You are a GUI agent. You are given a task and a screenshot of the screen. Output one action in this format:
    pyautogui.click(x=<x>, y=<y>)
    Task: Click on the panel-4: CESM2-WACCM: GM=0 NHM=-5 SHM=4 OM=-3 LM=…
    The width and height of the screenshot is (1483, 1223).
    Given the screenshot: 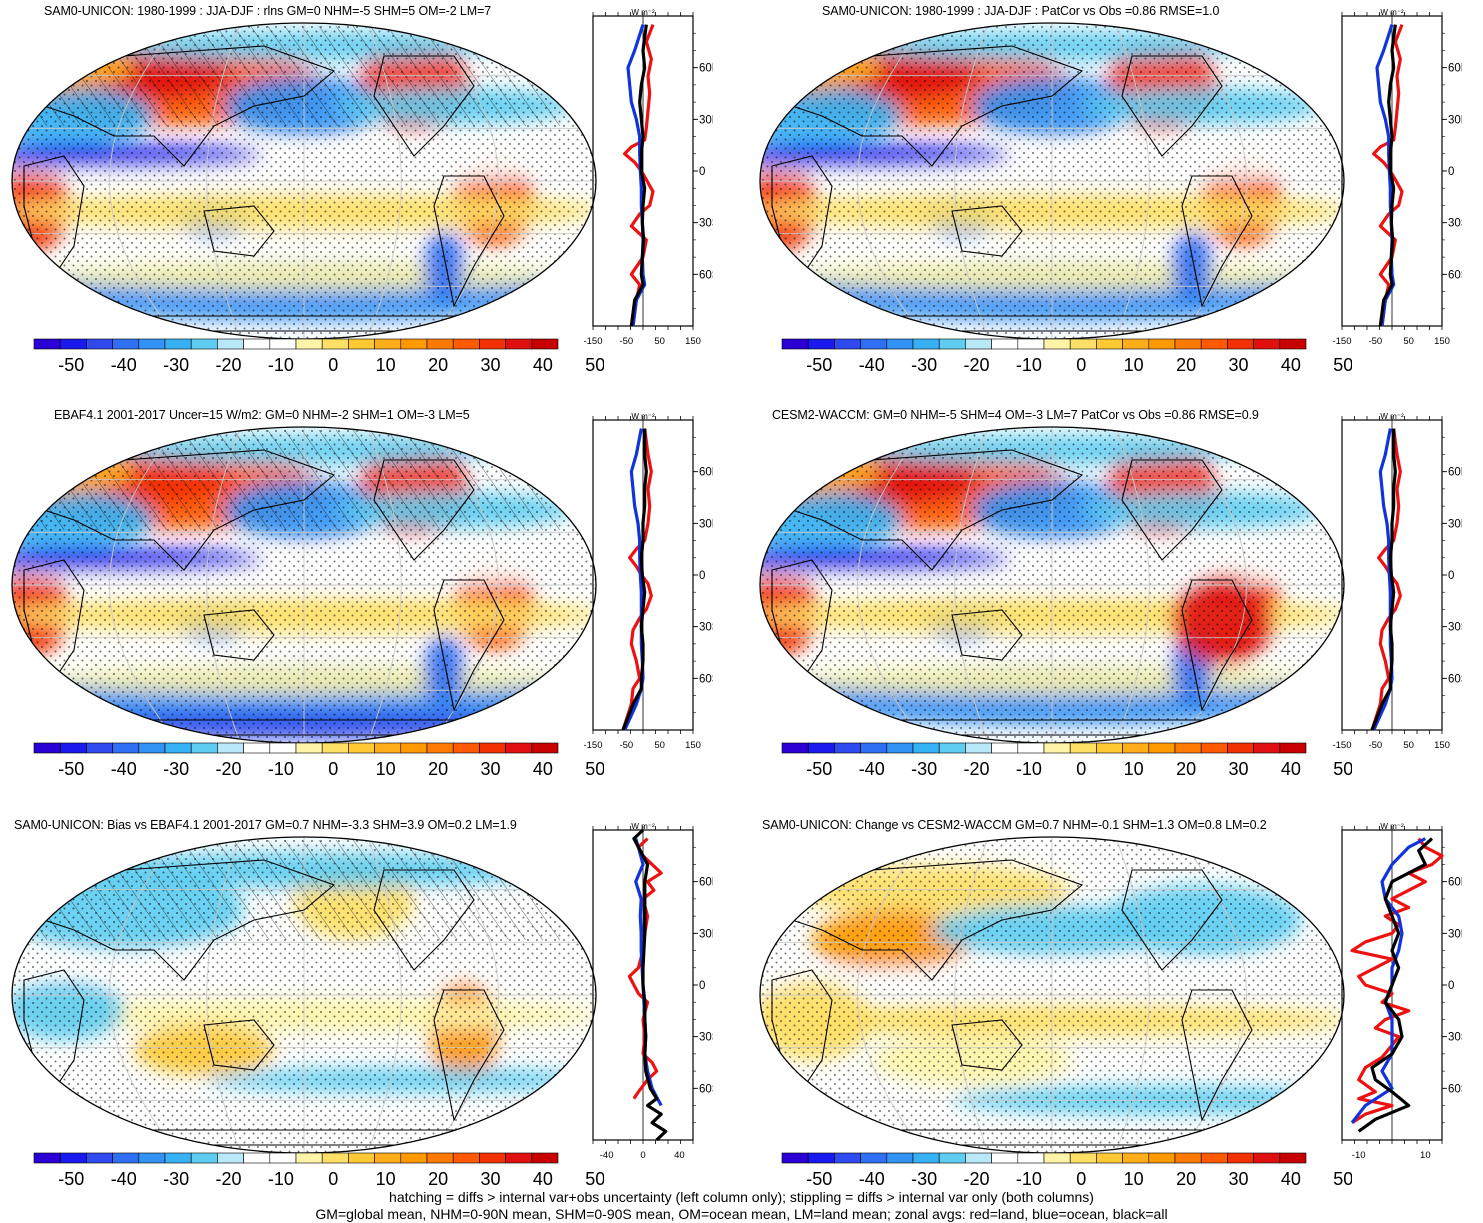 What is the action you would take?
    pyautogui.click(x=1052, y=594)
    